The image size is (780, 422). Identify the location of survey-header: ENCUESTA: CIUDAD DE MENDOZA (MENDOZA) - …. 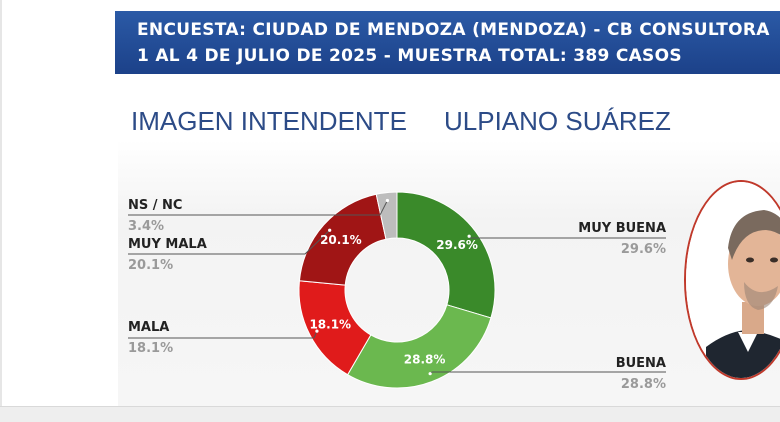
(447, 42).